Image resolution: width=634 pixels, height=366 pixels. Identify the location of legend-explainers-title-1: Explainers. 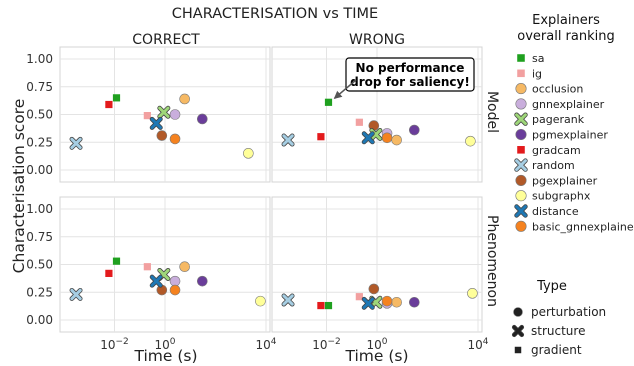
(566, 20).